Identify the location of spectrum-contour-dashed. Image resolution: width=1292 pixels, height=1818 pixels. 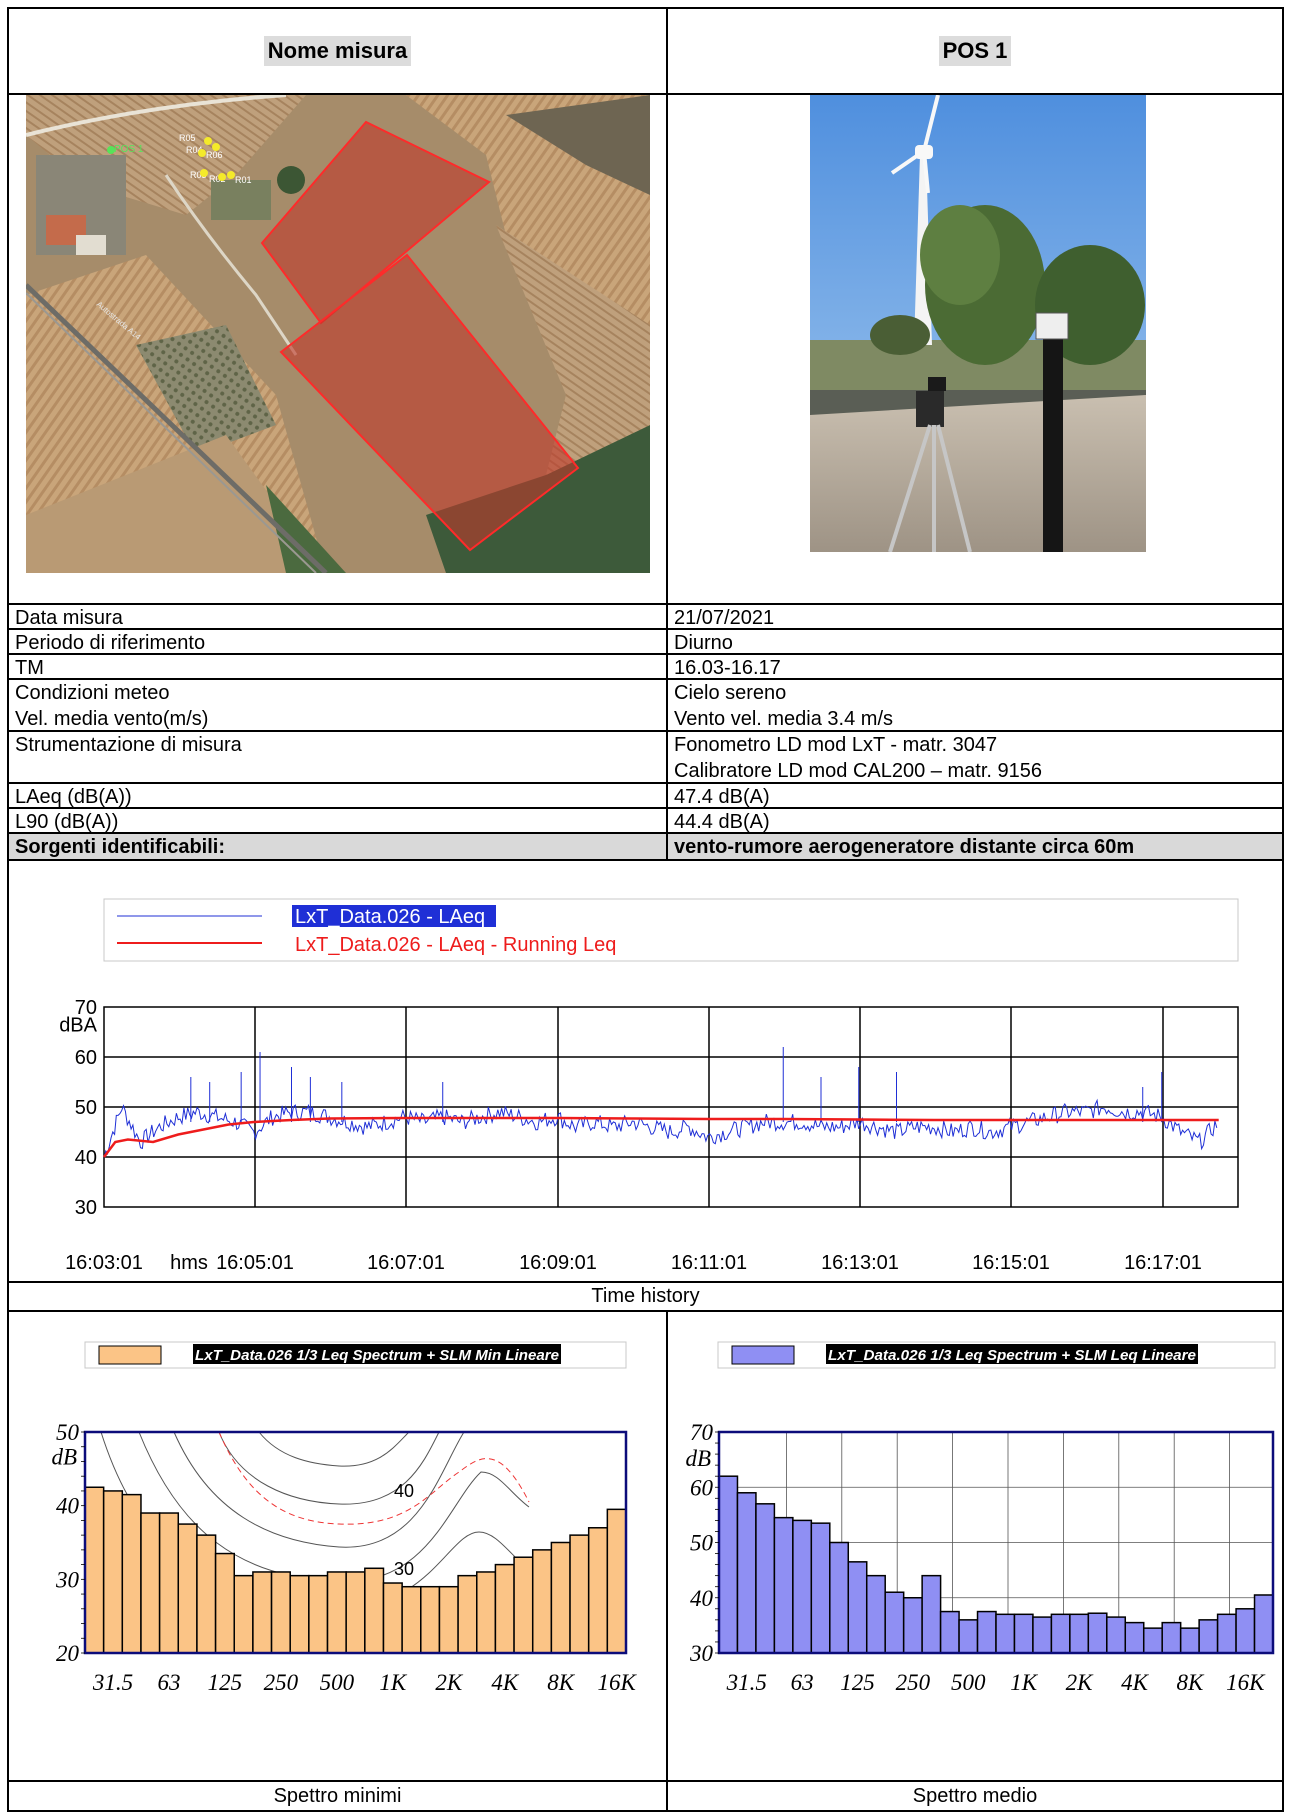
(374, 1478).